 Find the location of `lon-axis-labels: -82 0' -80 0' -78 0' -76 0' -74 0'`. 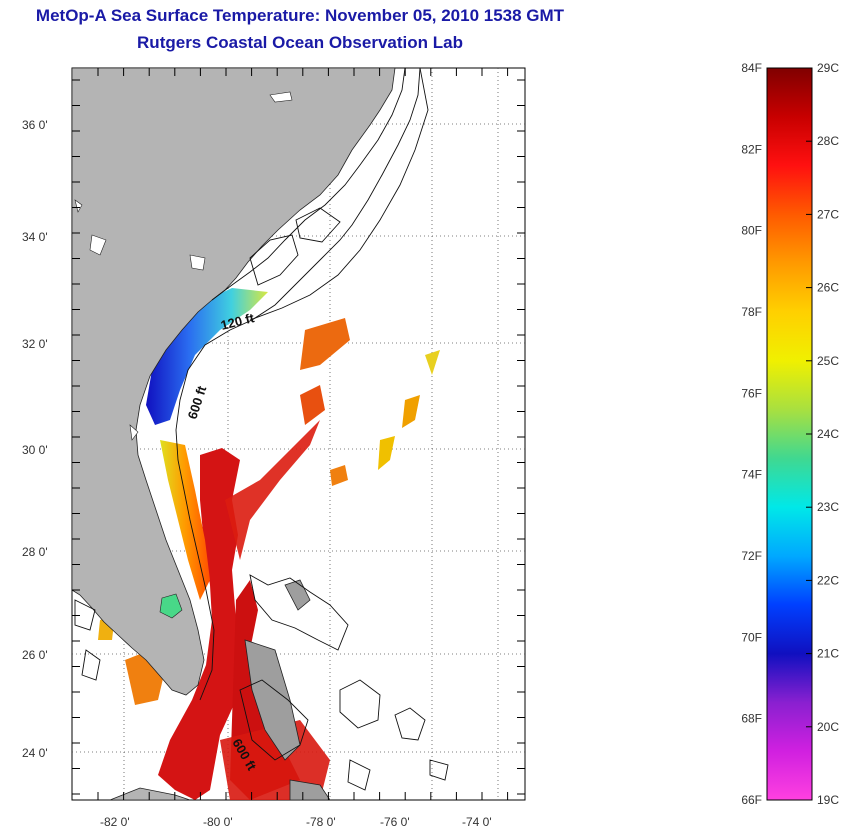

lon-axis-labels: -82 0' -80 0' -78 0' -76 0' -74 0' is located at coordinates (296, 822).